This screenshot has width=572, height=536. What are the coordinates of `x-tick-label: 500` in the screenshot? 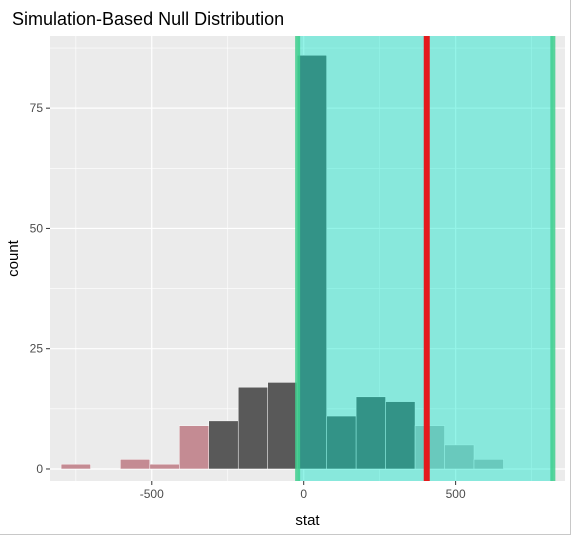 It's located at (456, 494).